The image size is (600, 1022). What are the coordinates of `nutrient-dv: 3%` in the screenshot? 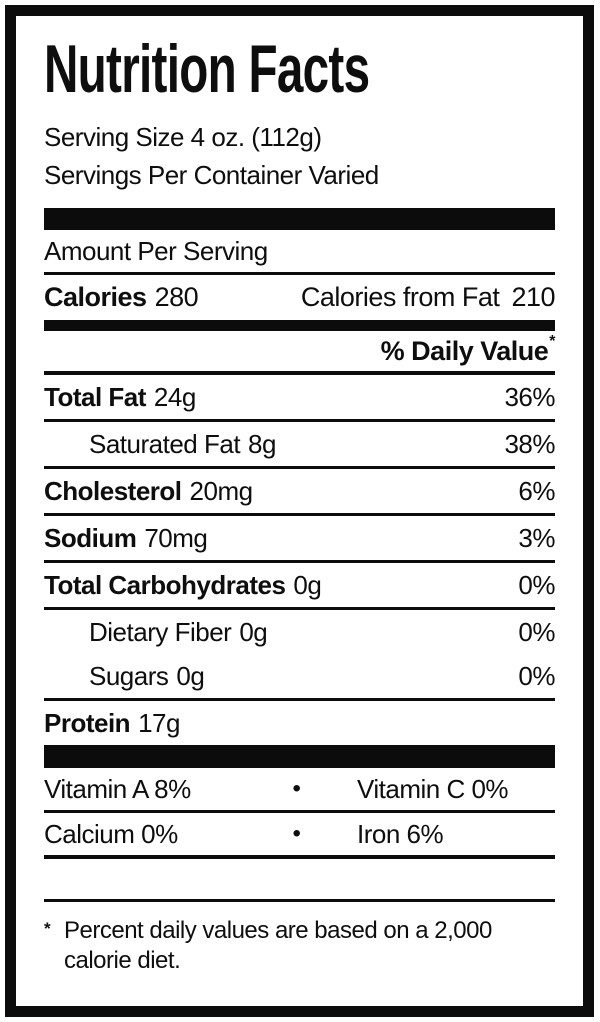 It's located at (536, 537).